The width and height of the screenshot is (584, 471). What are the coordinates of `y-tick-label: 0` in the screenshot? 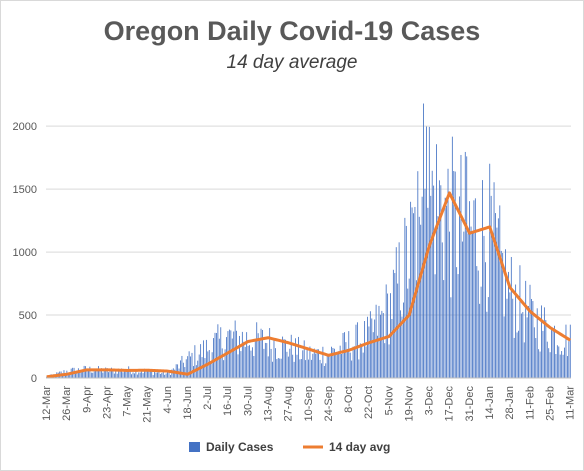 It's located at (34, 379).